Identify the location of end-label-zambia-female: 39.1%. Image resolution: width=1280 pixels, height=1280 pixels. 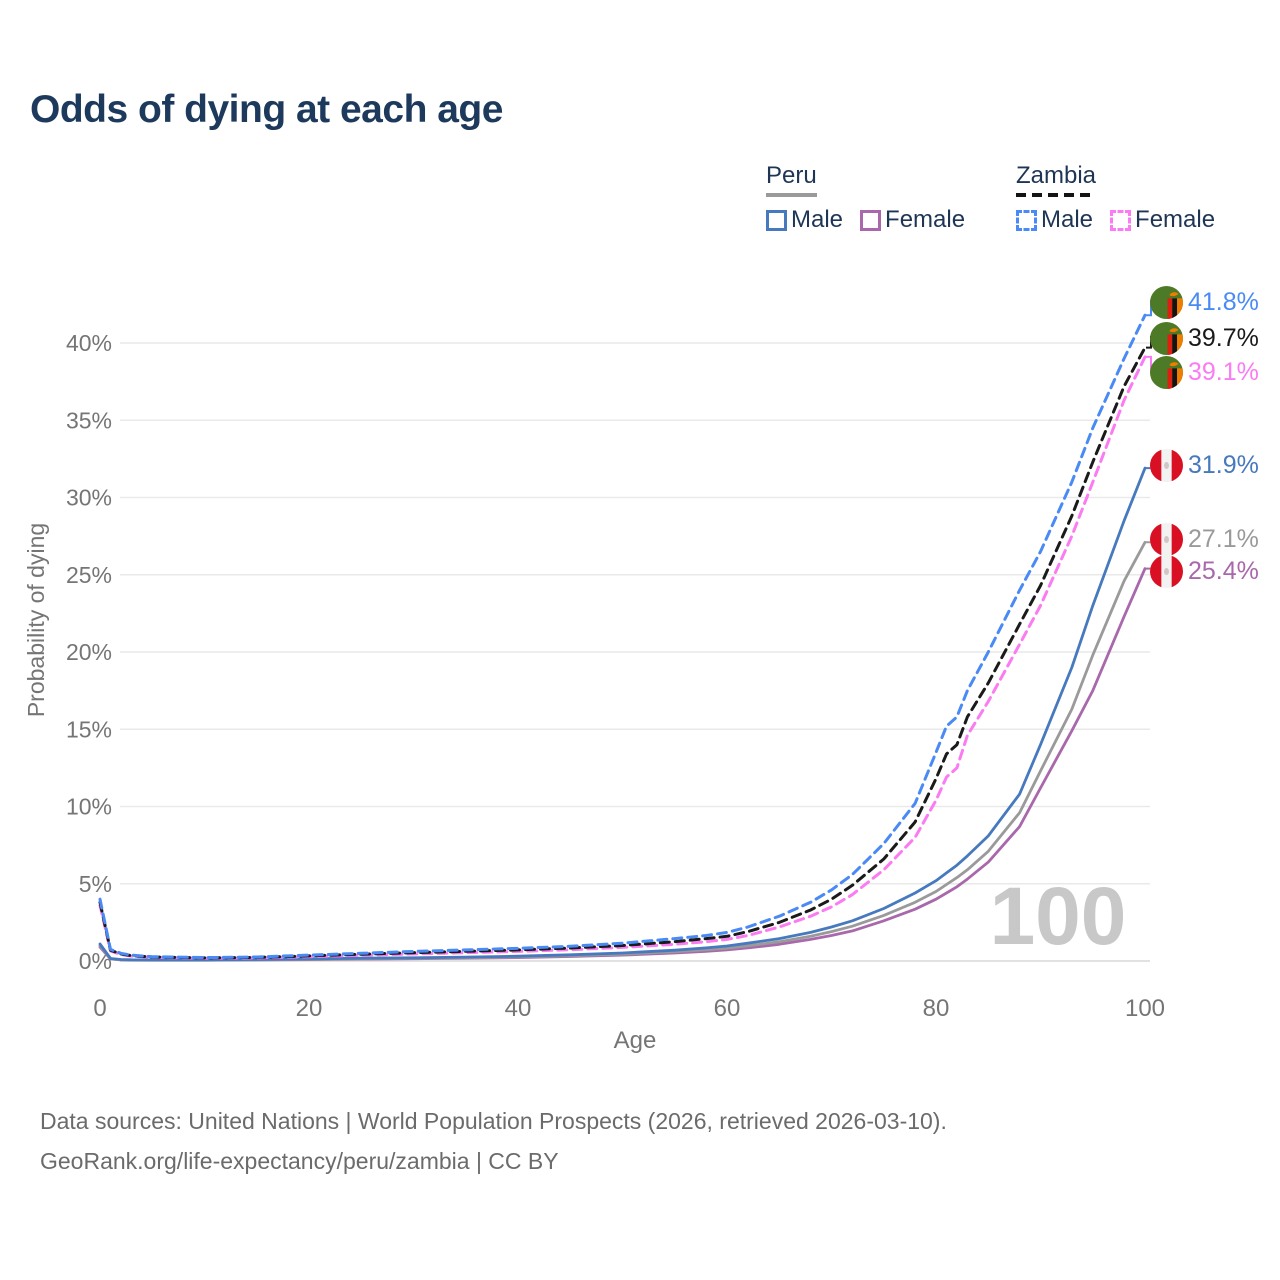
(1204, 372).